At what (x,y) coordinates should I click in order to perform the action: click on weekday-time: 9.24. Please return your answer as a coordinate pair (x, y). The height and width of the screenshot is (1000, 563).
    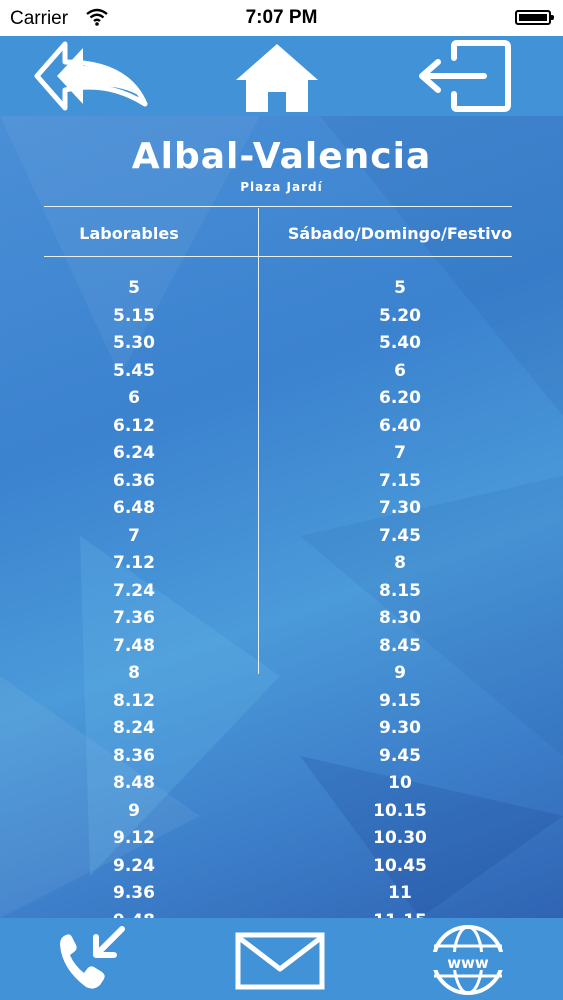
    Looking at the image, I should click on (134, 865).